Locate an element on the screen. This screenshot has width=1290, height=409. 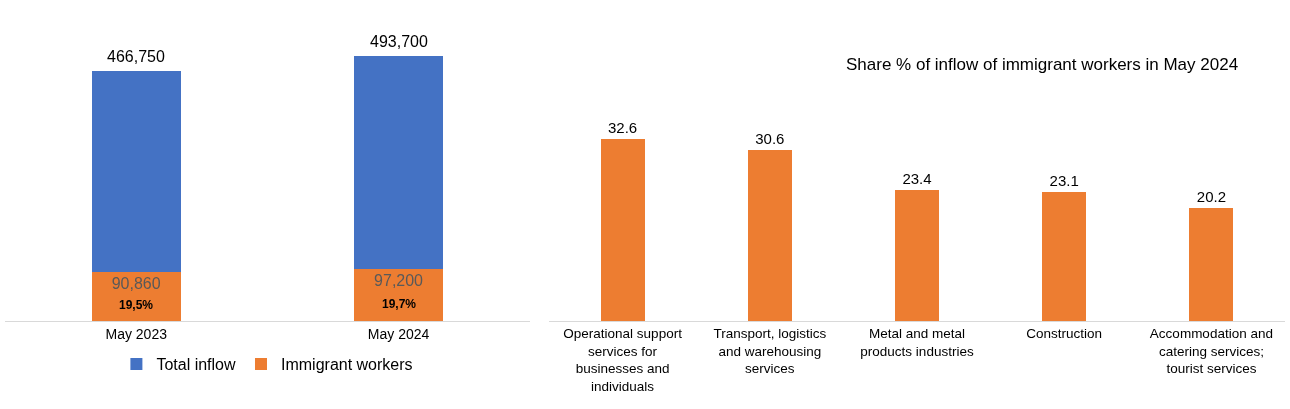
data-label: 23.4 is located at coordinates (917, 179).